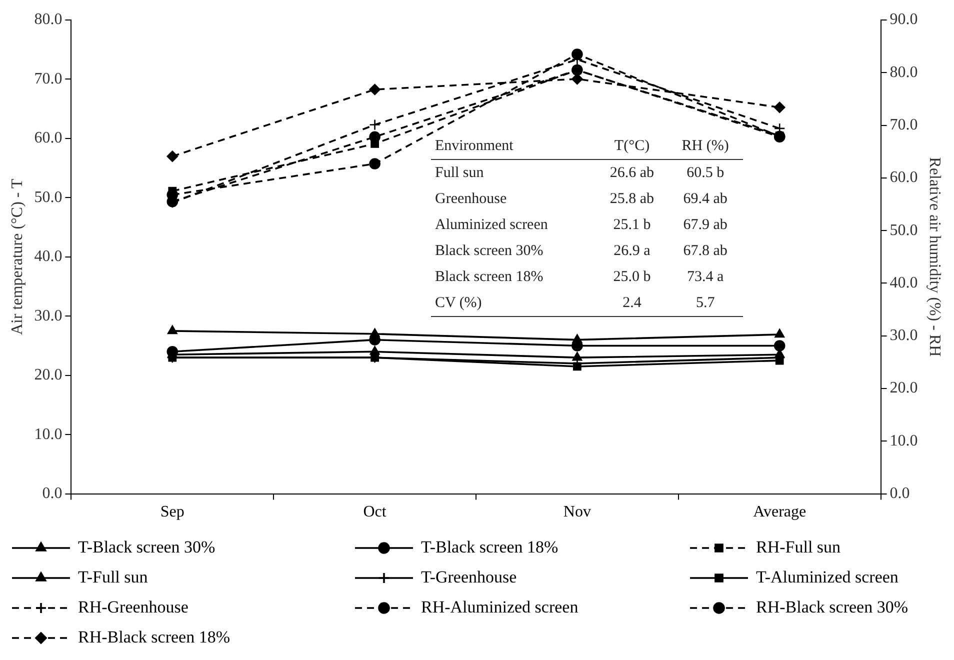  I want to click on annotation: 67.8 ab, so click(705, 251).